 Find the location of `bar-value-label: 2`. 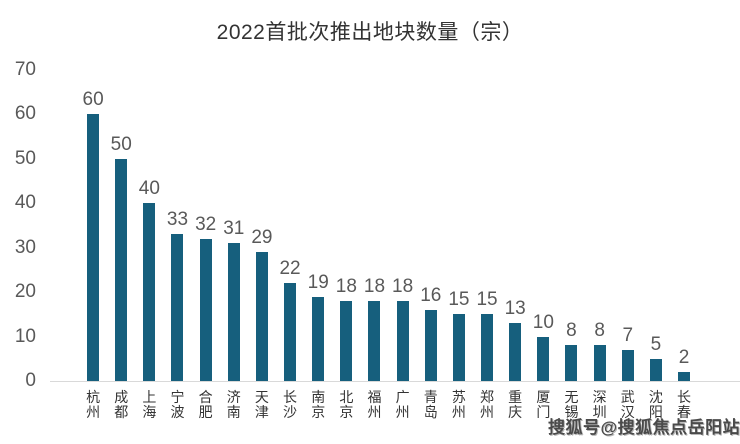

bar-value-label: 2 is located at coordinates (684, 358).